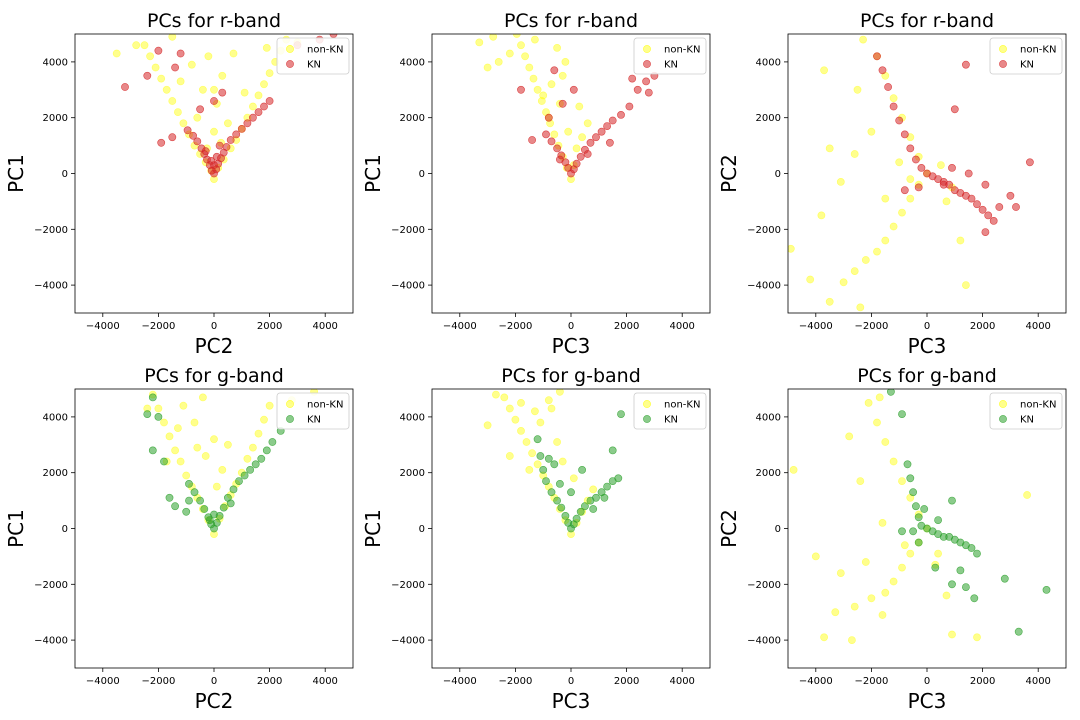  What do you see at coordinates (729, 528) in the screenshot?
I see `y-axis-label: PC2` at bounding box center [729, 528].